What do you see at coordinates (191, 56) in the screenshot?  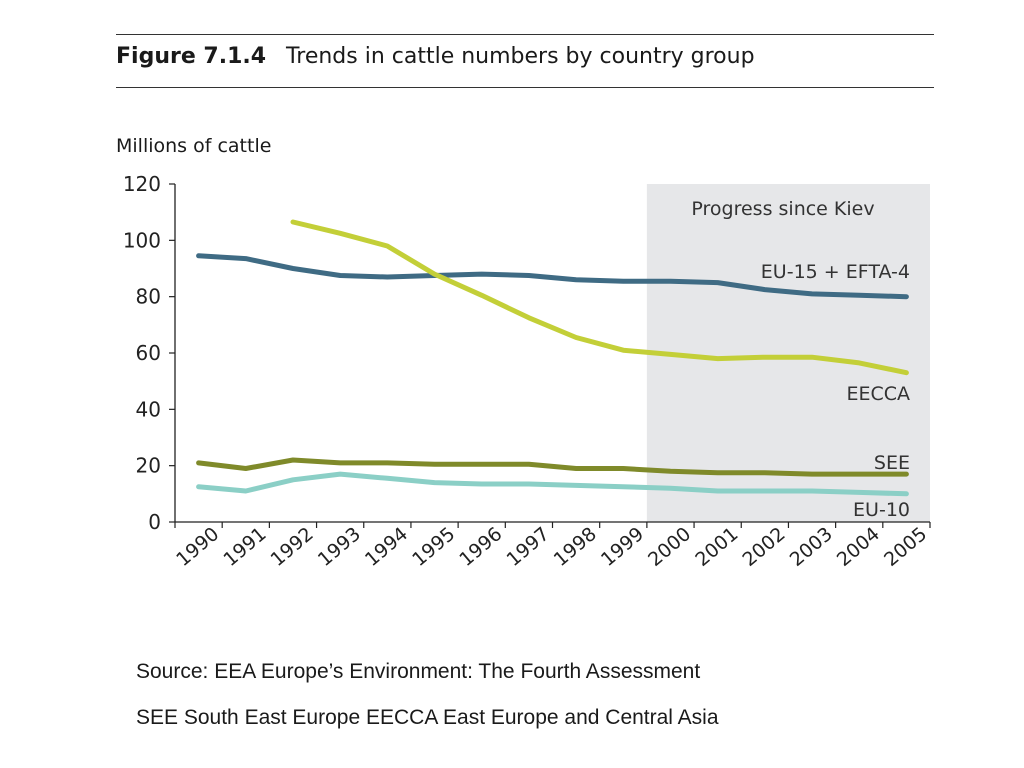 I see `figure-number: Figure 7.1.4` at bounding box center [191, 56].